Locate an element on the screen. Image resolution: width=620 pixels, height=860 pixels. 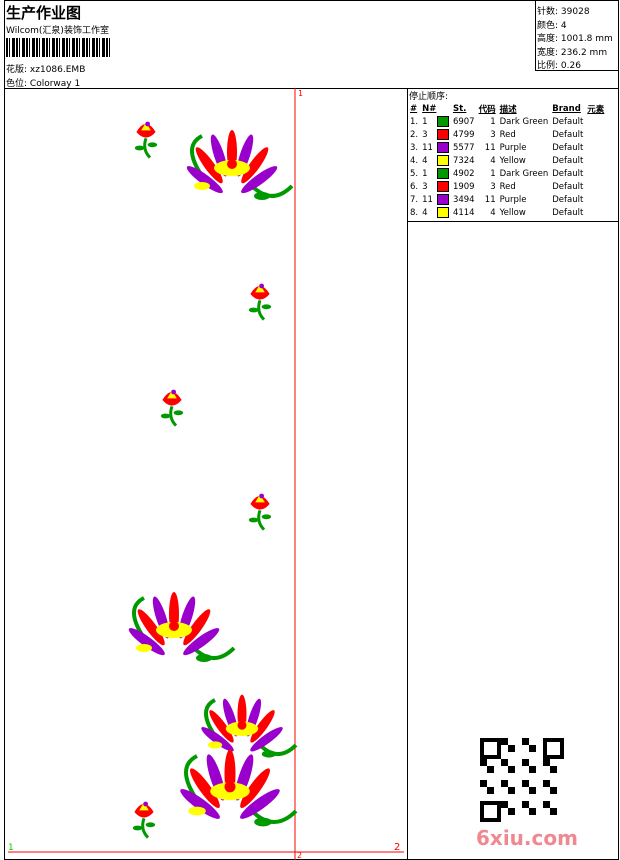
watermark-logo: 6xiu.com is located at coordinates (527, 838).